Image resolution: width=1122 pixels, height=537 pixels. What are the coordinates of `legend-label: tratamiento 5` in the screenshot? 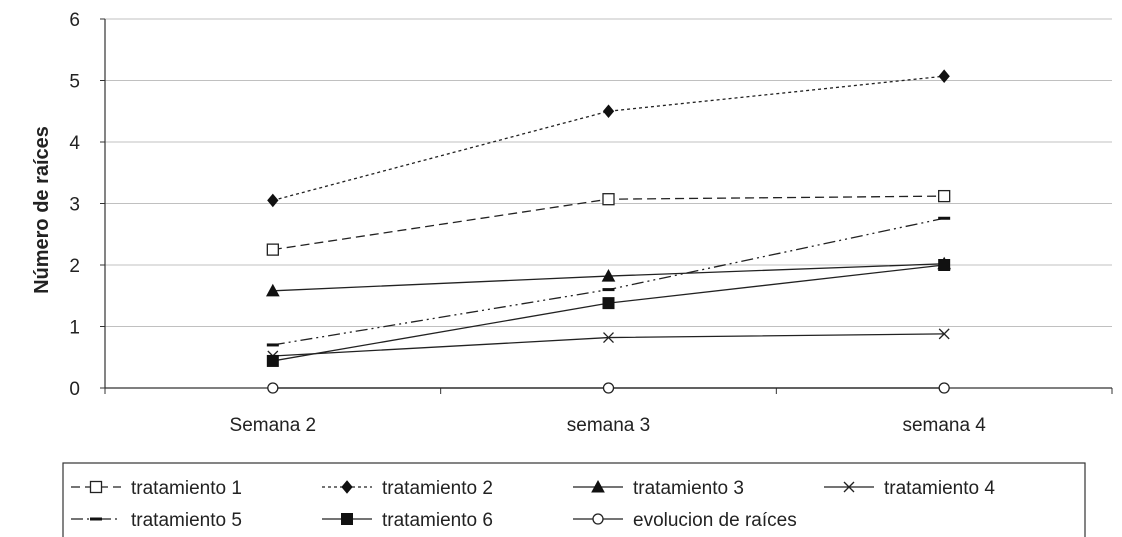 It's located at (186, 520).